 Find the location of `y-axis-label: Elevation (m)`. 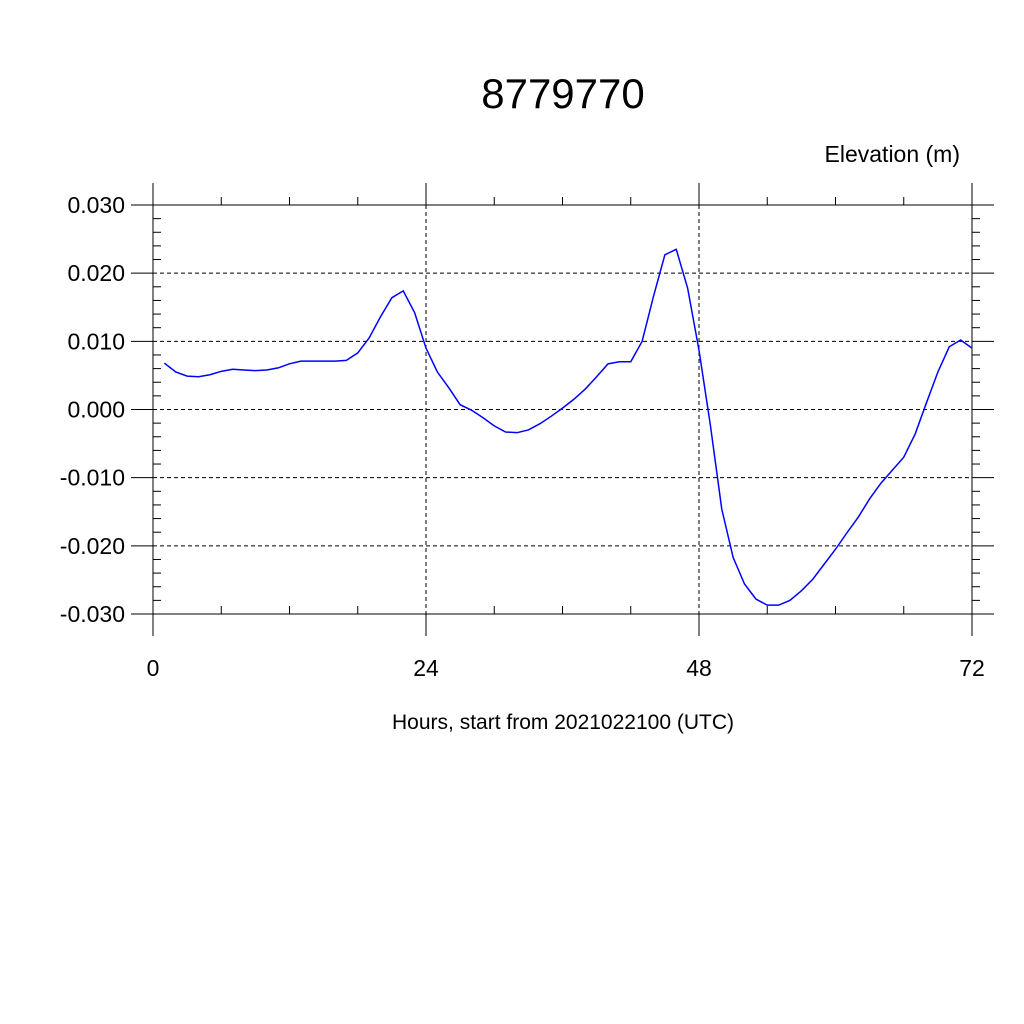

y-axis-label: Elevation (m) is located at coordinates (892, 154).